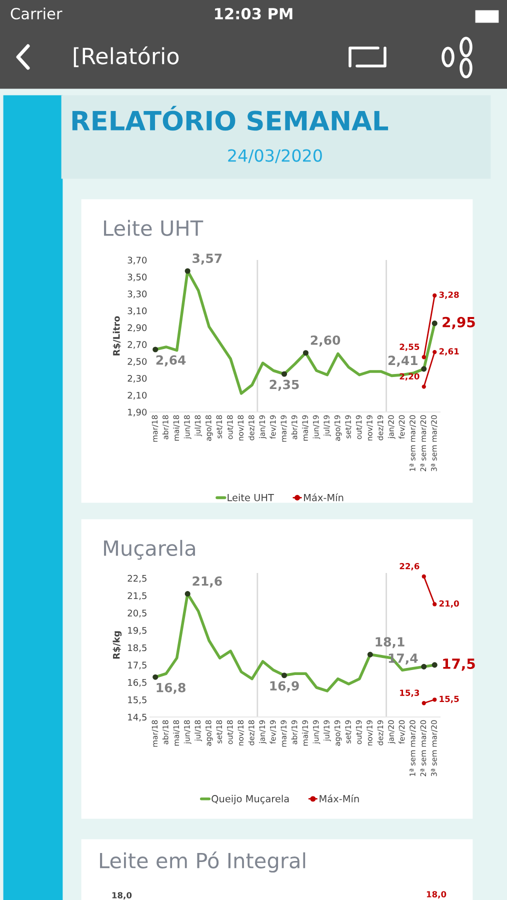 The height and width of the screenshot is (900, 507). I want to click on y-tick-label: 22,5, so click(137, 578).